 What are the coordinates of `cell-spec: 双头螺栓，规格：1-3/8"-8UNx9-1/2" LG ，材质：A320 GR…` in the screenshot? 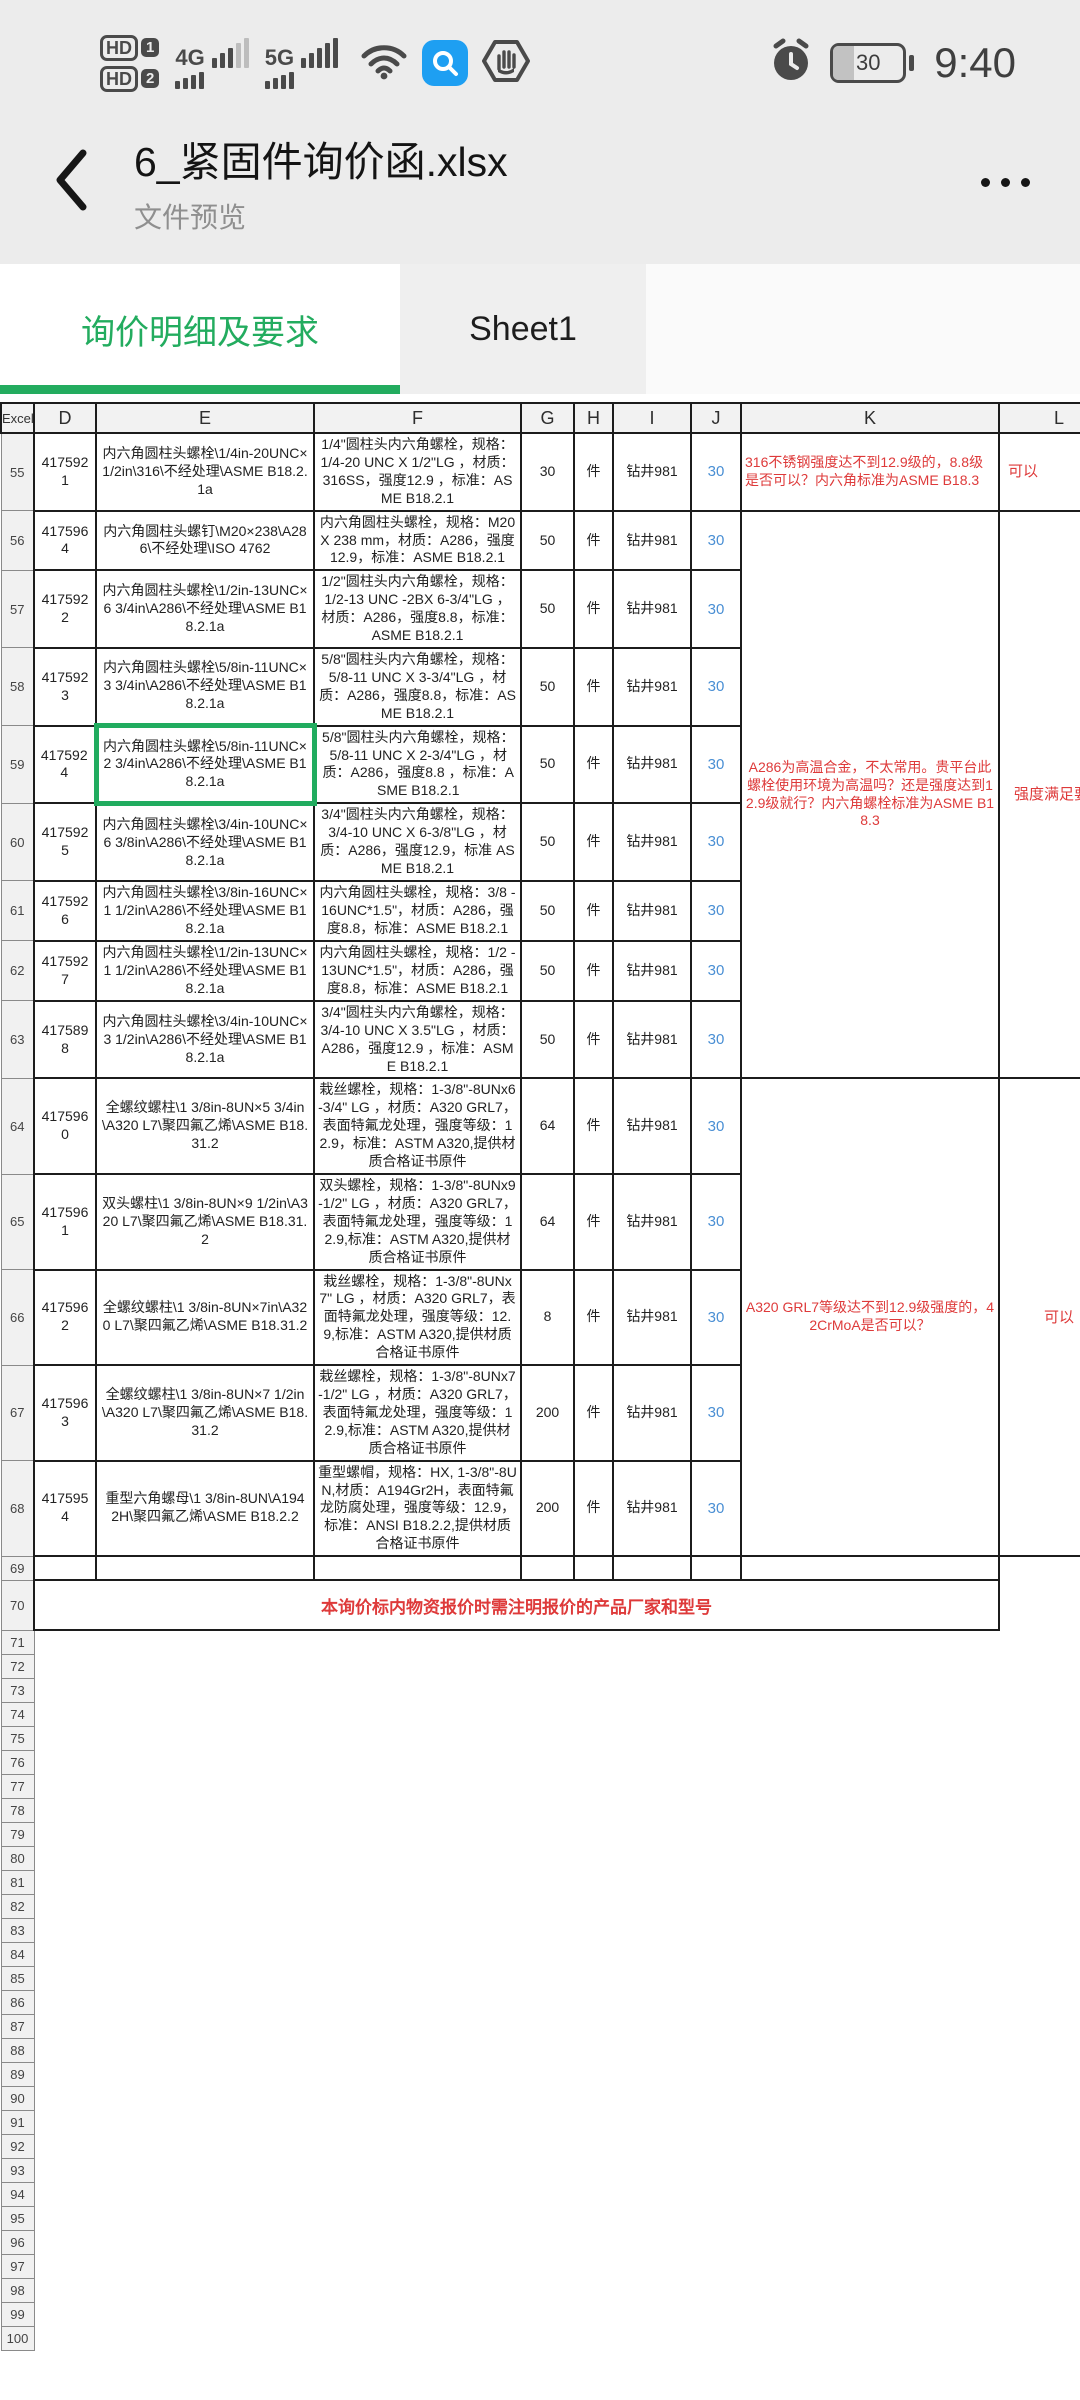 It's located at (417, 1222).